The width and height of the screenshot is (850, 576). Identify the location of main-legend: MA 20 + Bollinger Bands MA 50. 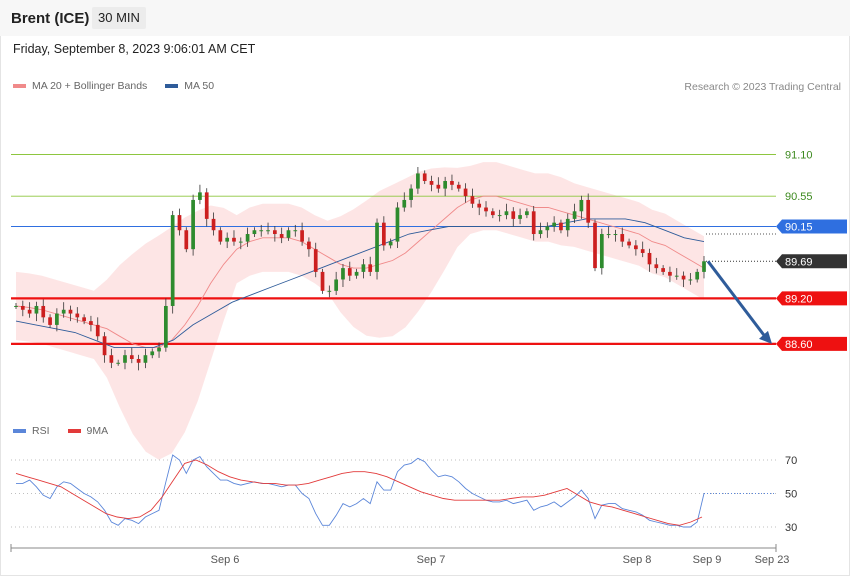
(119, 86).